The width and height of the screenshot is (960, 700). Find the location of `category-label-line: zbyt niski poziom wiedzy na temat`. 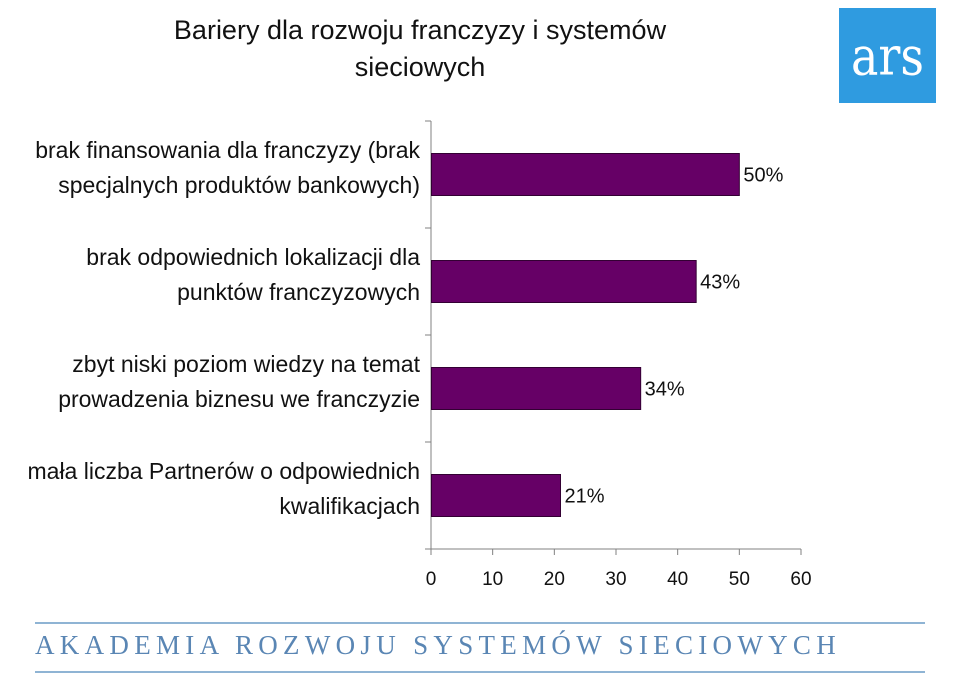

category-label-line: zbyt niski poziom wiedzy na temat is located at coordinates (246, 363).